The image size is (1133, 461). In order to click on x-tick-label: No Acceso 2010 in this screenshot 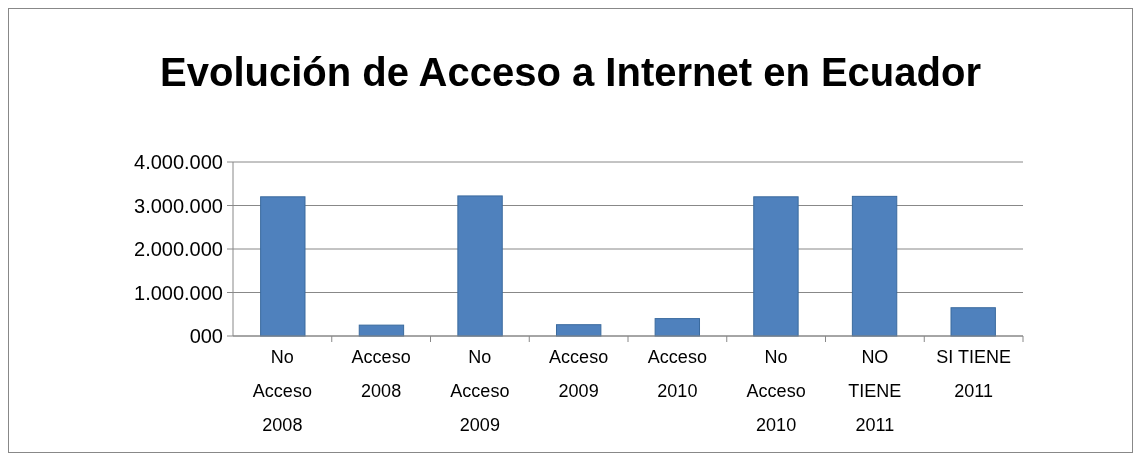, I will do `click(776, 391)`.